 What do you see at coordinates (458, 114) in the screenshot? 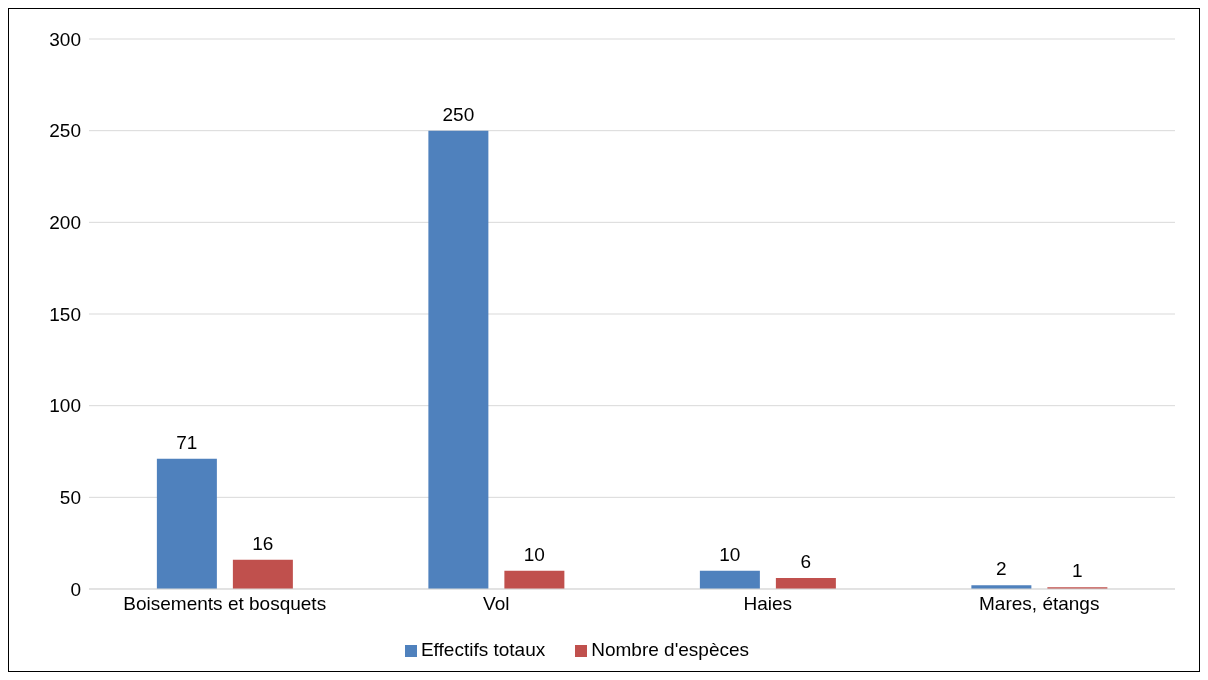
I see `data-label: 250` at bounding box center [458, 114].